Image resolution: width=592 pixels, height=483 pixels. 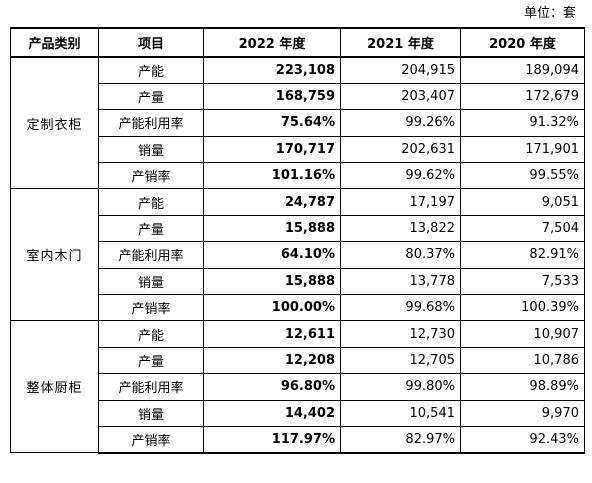 What do you see at coordinates (522, 413) in the screenshot?
I see `value-2020-cell: 9,970` at bounding box center [522, 413].